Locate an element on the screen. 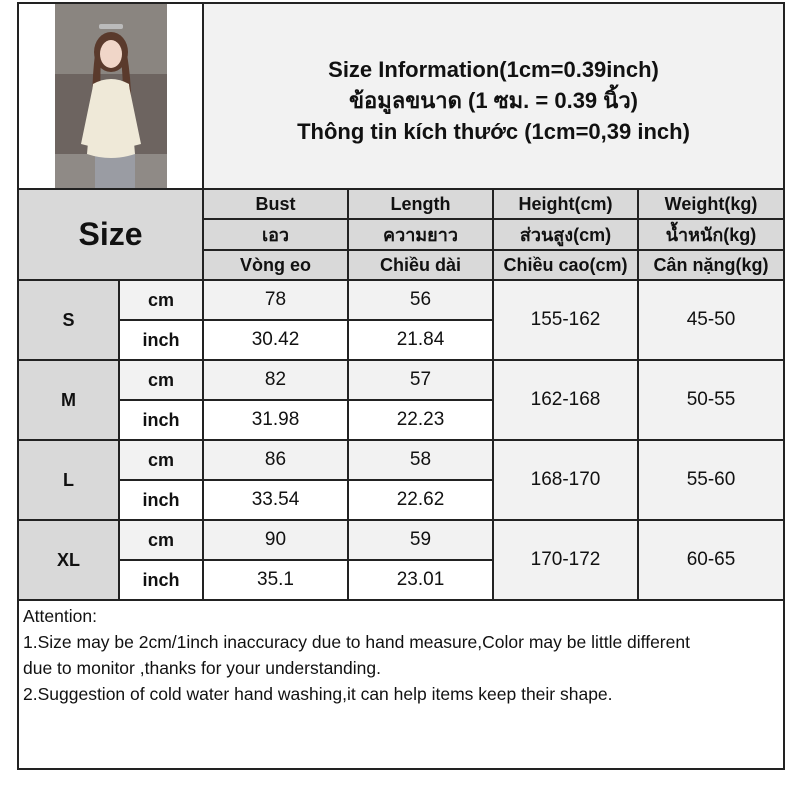  weight-range: 55-60 is located at coordinates (711, 480).